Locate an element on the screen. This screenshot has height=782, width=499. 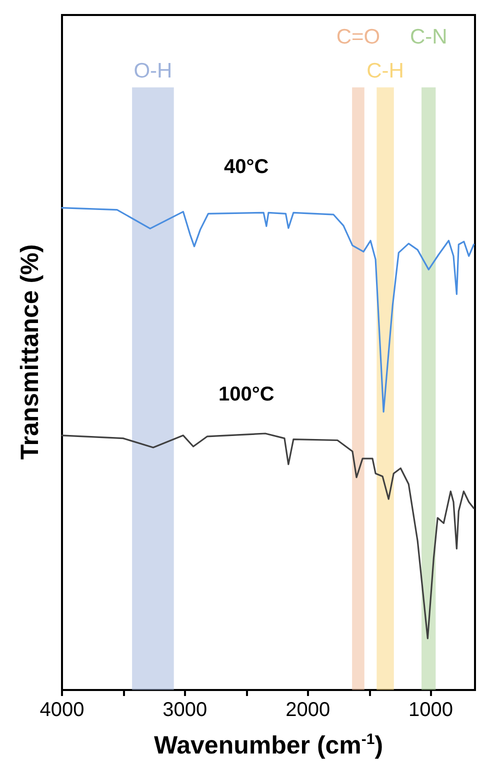
band-label: C=O is located at coordinates (358, 36).